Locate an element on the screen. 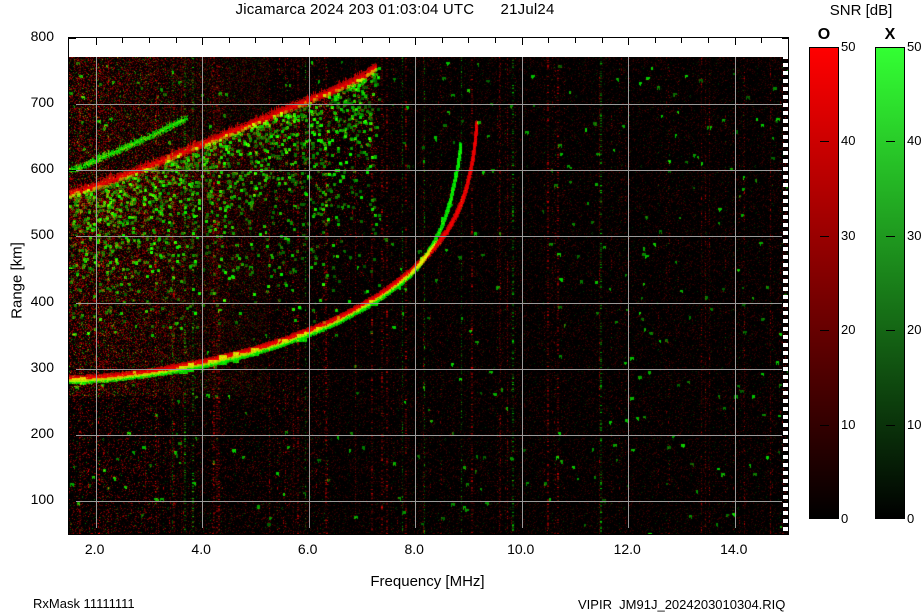 Image resolution: width=922 pixels, height=614 pixels. y-tick-label: 200 is located at coordinates (42, 432).